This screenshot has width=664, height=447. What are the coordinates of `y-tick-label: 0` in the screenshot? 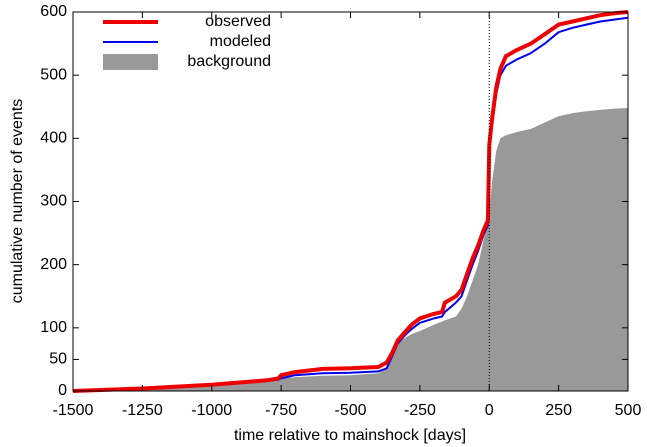 It's located at (62, 390).